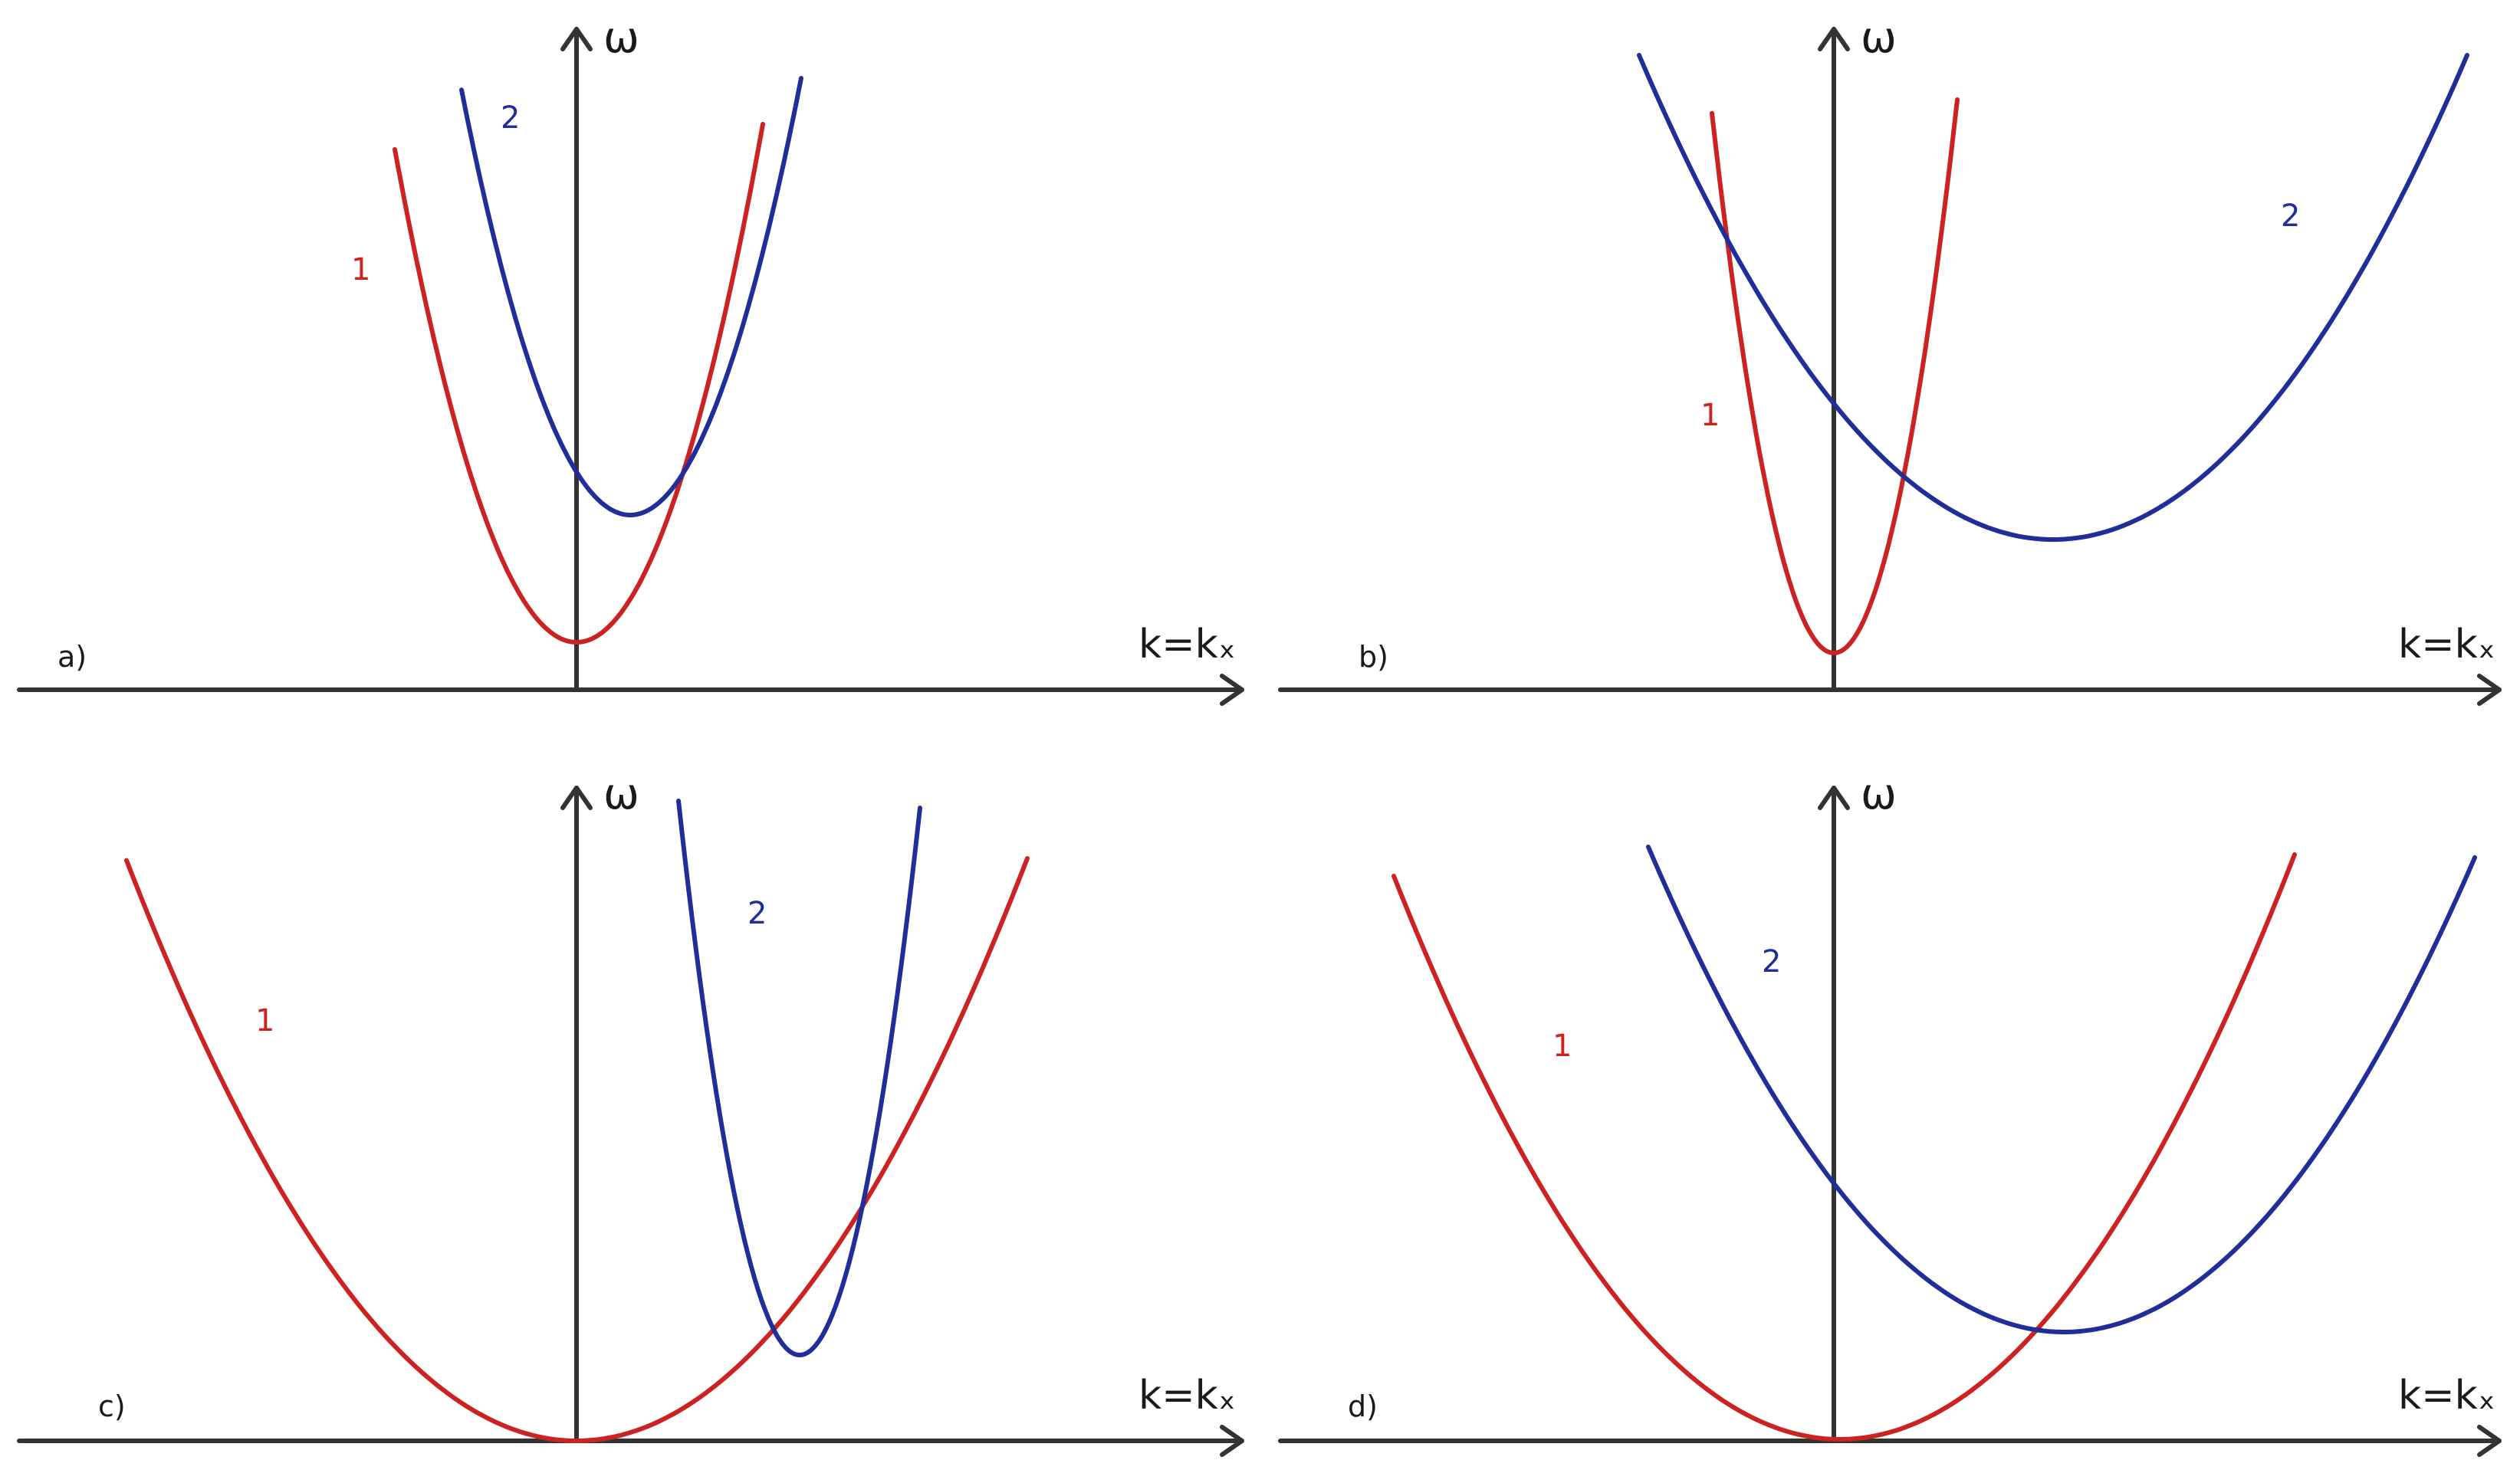  I want to click on panel-label: d), so click(1363, 1406).